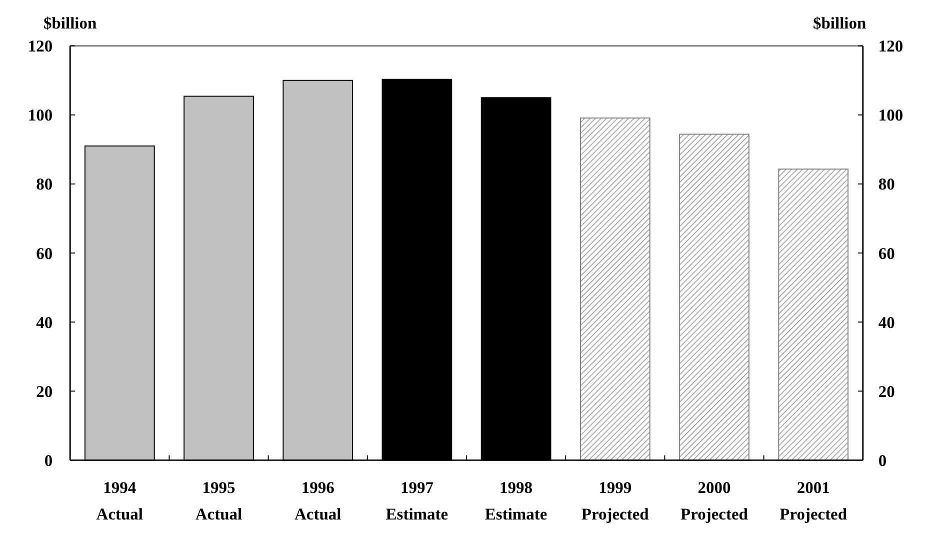  Describe the element at coordinates (44, 184) in the screenshot. I see `y-tick-label: 80` at that location.